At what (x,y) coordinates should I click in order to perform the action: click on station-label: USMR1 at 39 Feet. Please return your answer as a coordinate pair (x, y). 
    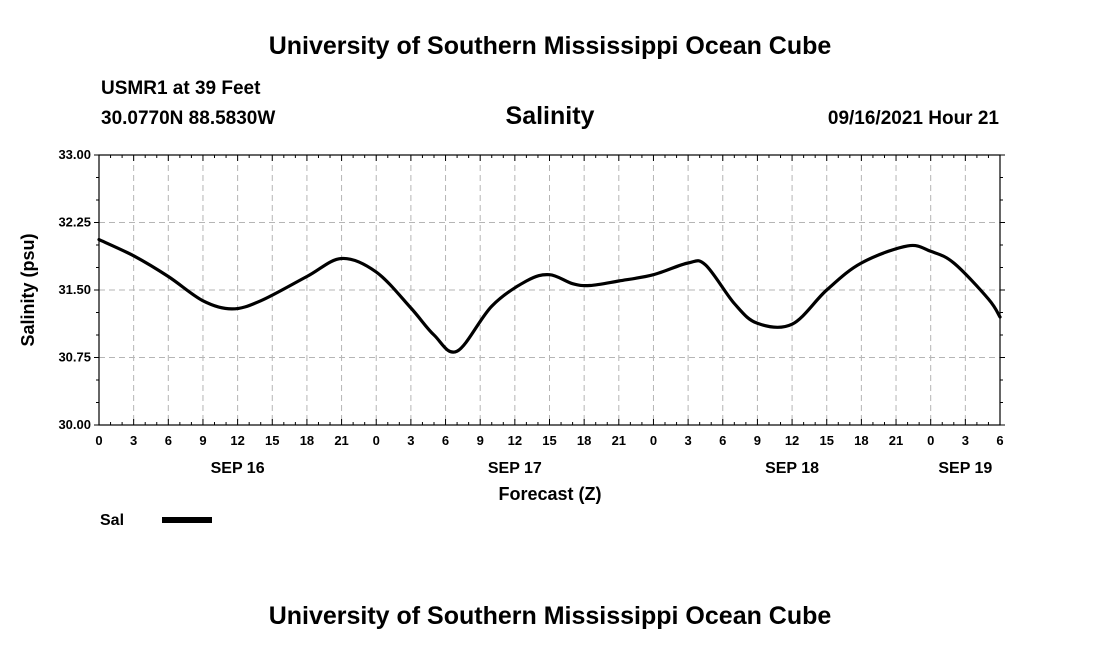
    Looking at the image, I should click on (181, 88).